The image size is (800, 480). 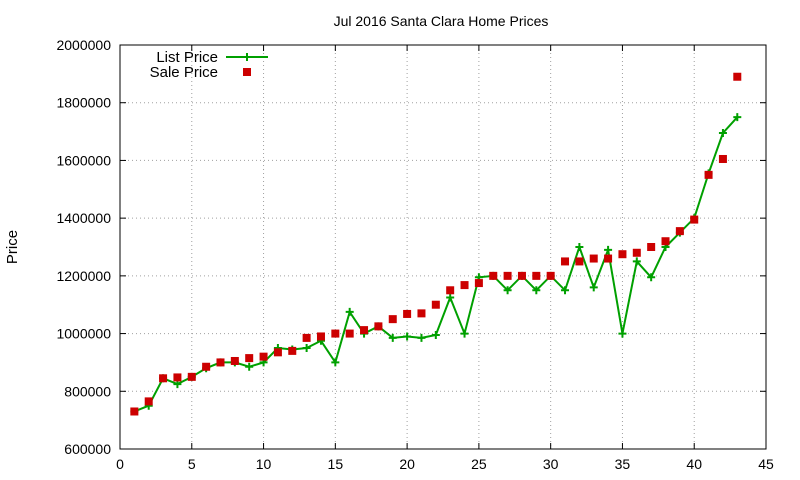 I want to click on legend-list-price-marker, so click(x=247, y=57).